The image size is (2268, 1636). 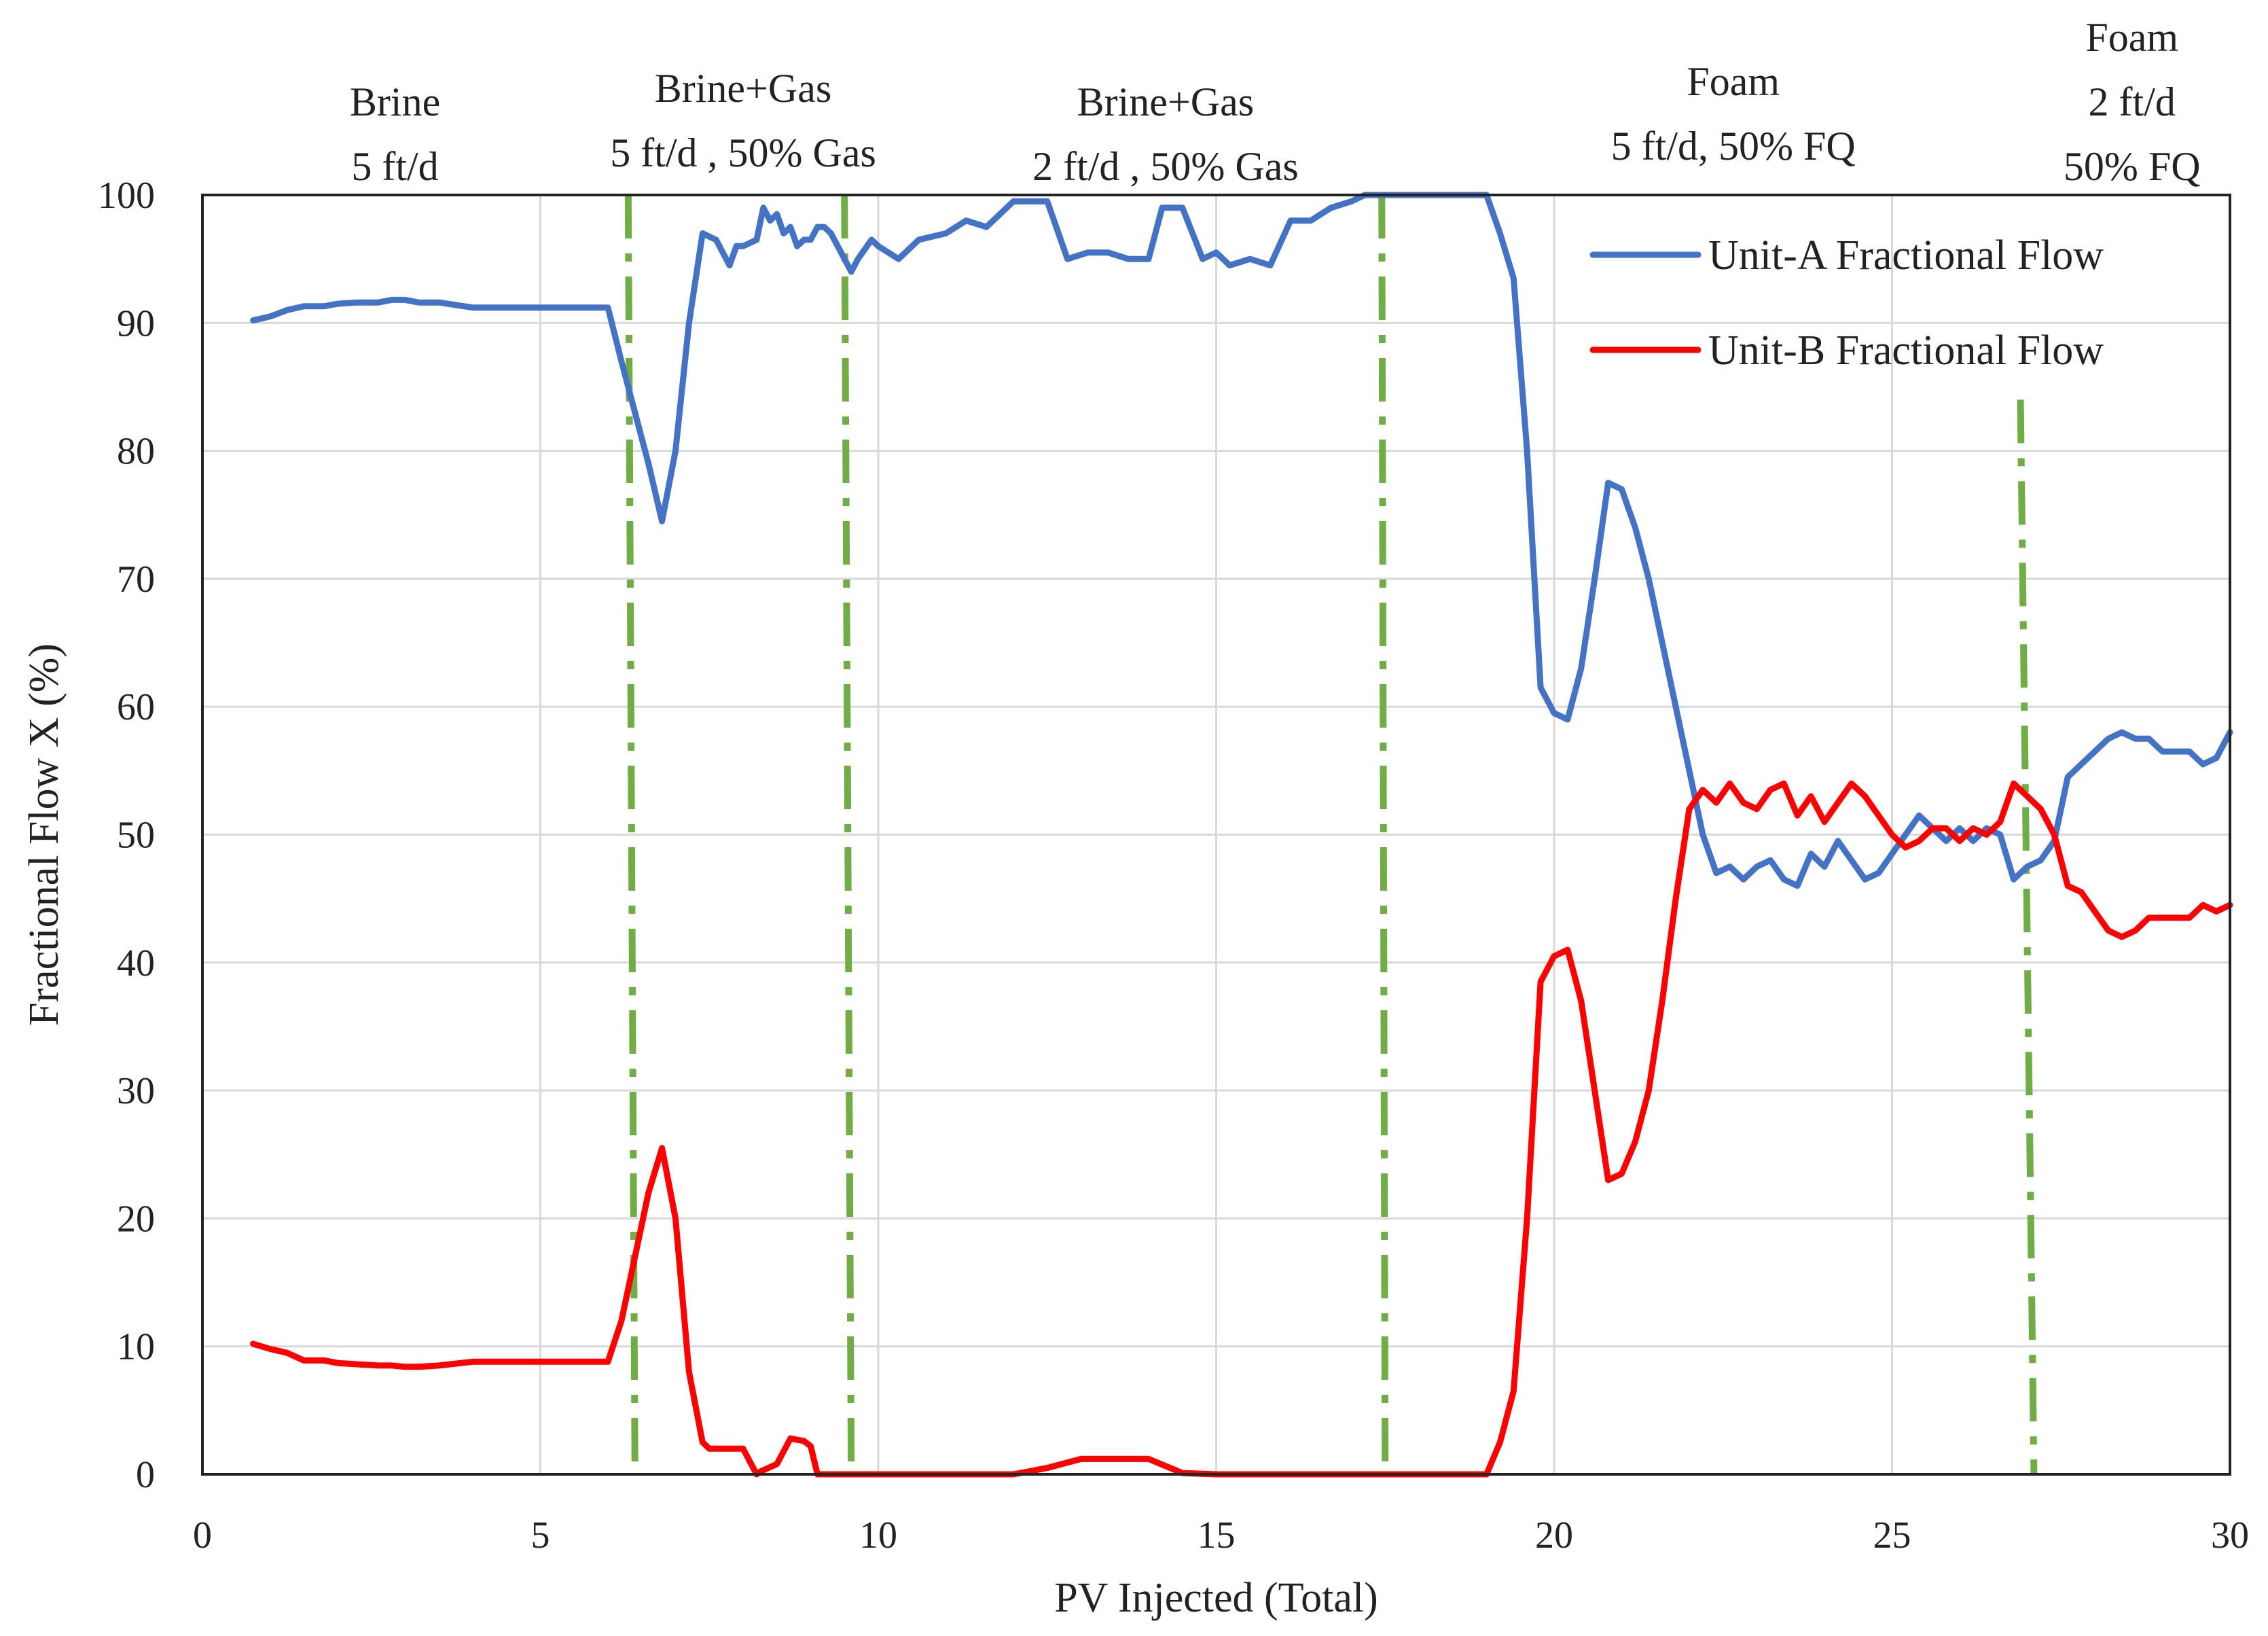 What do you see at coordinates (136, 963) in the screenshot?
I see `y-tick-label-40: 40` at bounding box center [136, 963].